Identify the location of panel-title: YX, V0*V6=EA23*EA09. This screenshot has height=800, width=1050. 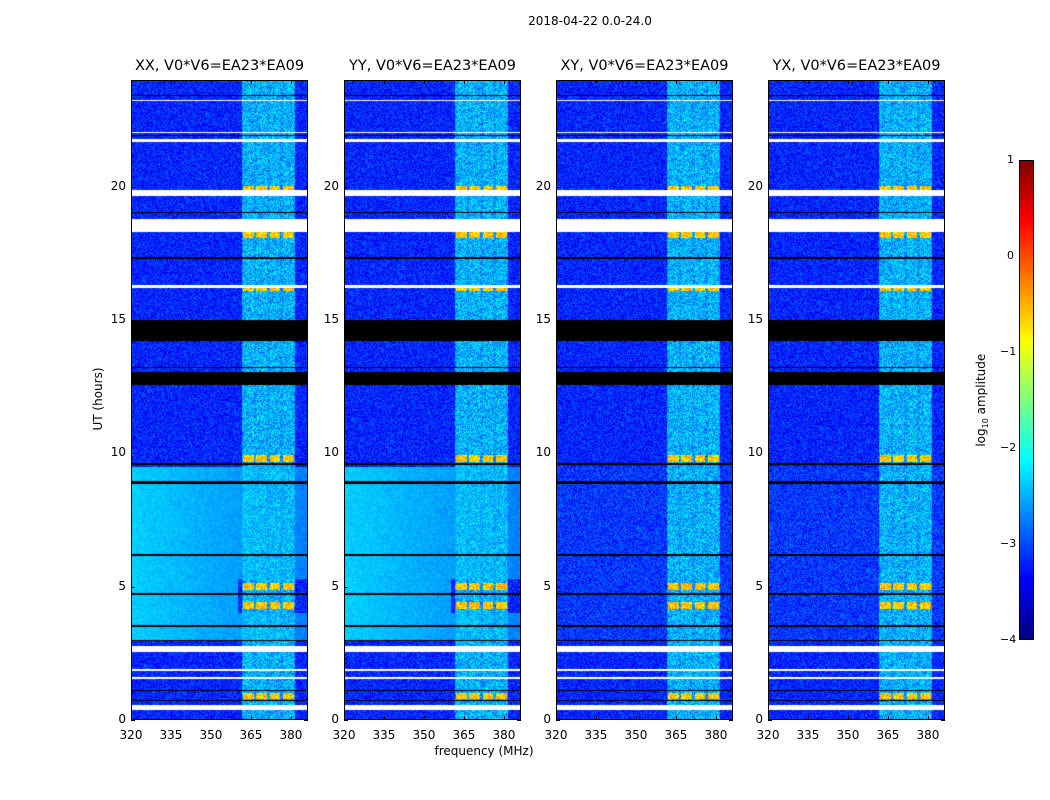
(856, 66).